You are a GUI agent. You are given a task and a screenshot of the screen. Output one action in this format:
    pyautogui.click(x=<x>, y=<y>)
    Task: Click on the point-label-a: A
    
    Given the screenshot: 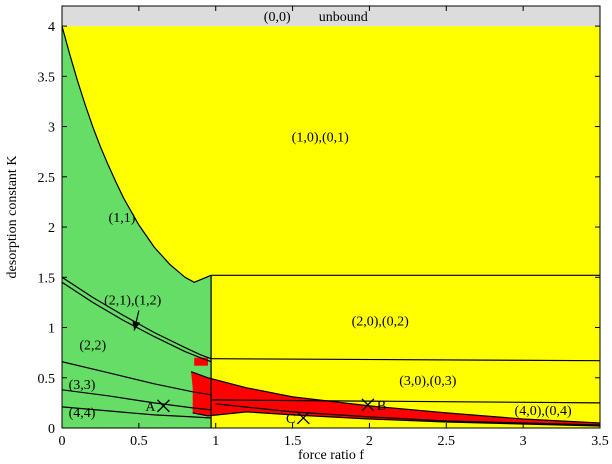 What is the action you would take?
    pyautogui.click(x=150, y=407)
    